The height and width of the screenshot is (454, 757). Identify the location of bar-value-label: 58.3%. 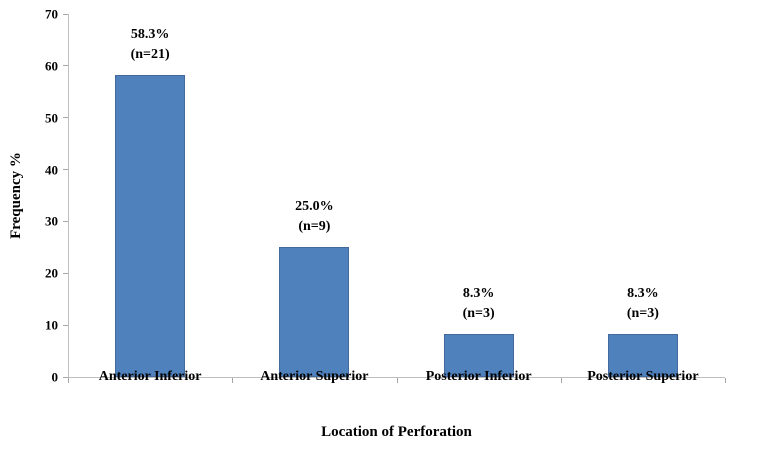
(150, 34).